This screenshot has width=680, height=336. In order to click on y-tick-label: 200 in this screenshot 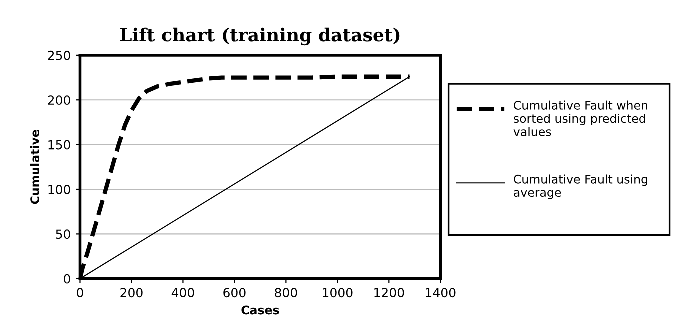, I will do `click(59, 101)`.